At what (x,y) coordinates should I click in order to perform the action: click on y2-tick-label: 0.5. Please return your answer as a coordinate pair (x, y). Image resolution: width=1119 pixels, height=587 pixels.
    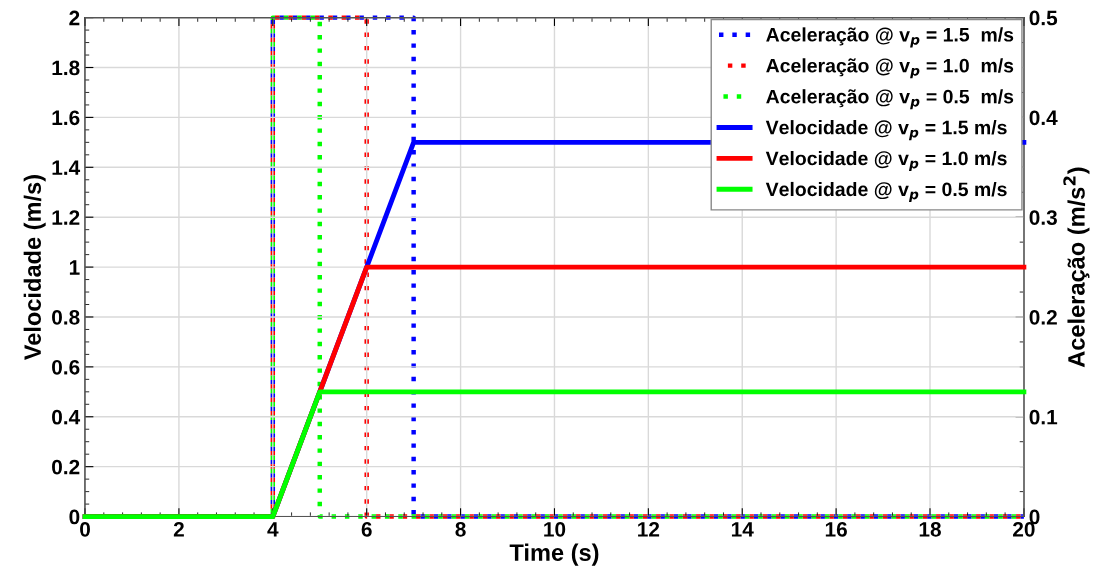
    Looking at the image, I should click on (1043, 18).